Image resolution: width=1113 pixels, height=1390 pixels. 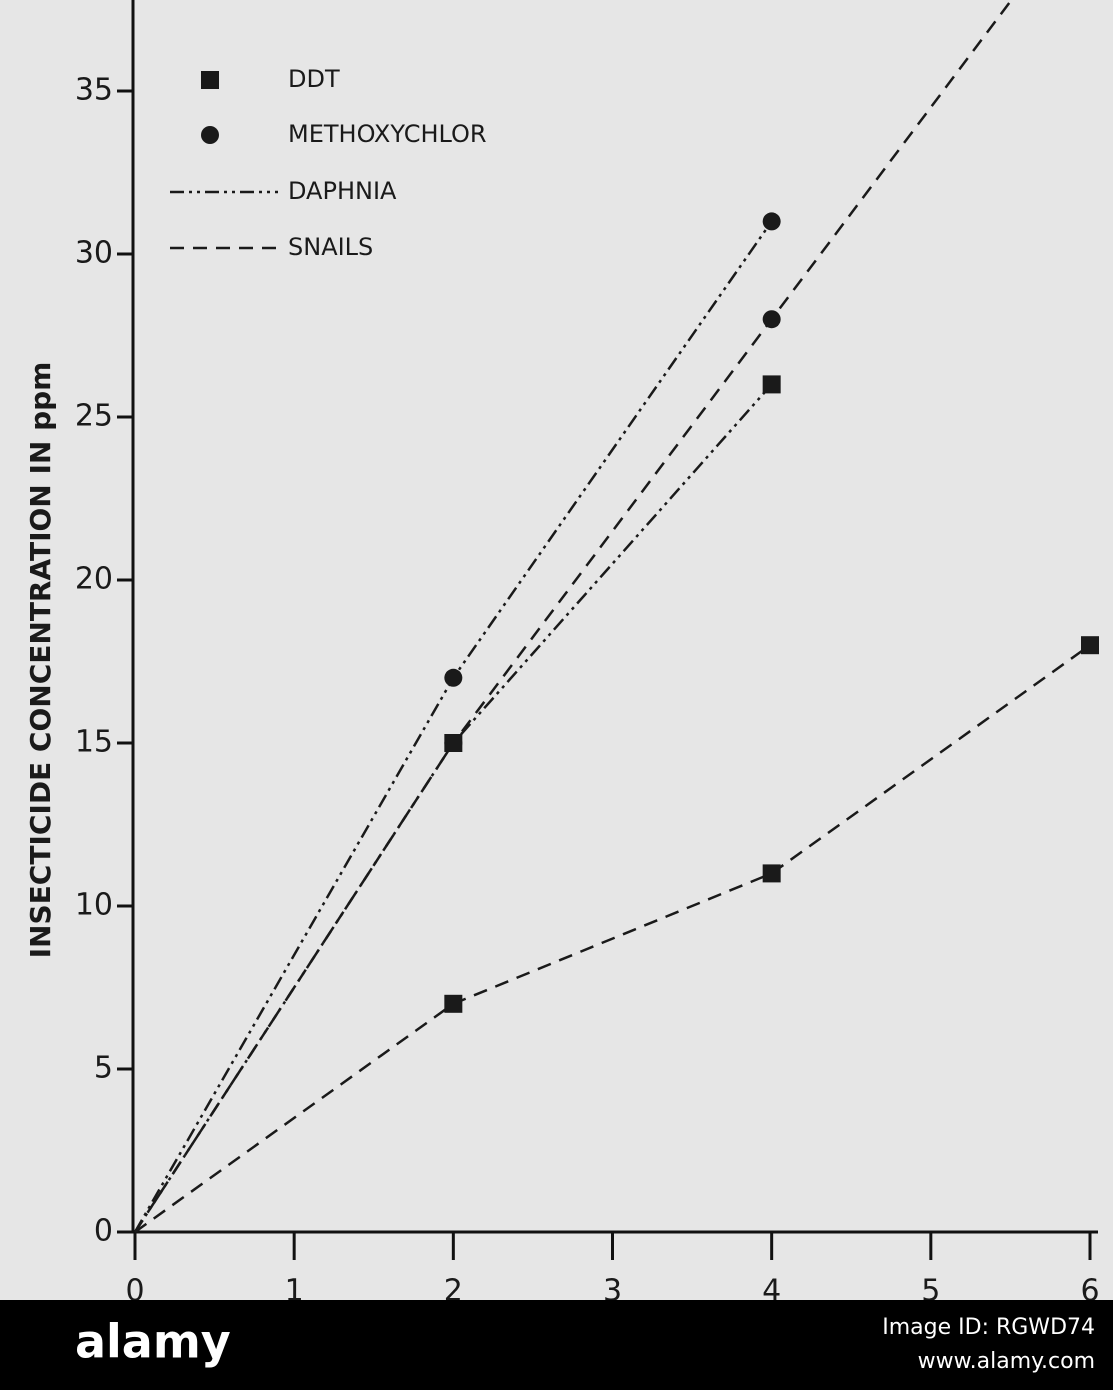 What do you see at coordinates (134, 1291) in the screenshot?
I see `x-tick-label: 0` at bounding box center [134, 1291].